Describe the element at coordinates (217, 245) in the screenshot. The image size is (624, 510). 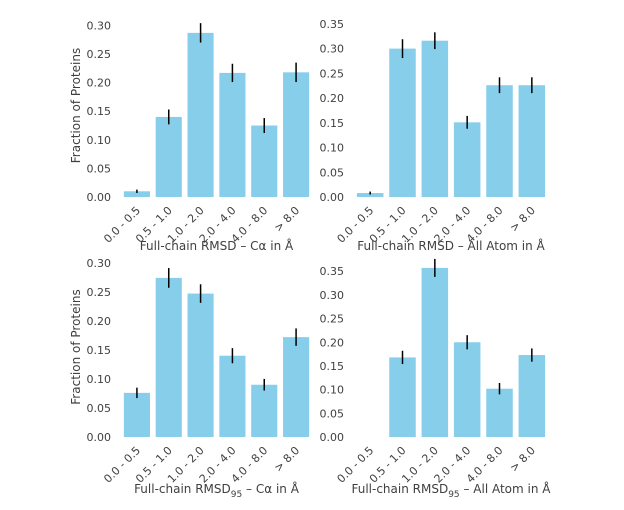
I see `x-axis-title: Full-chain RMSD – Cα in Å` at that location.